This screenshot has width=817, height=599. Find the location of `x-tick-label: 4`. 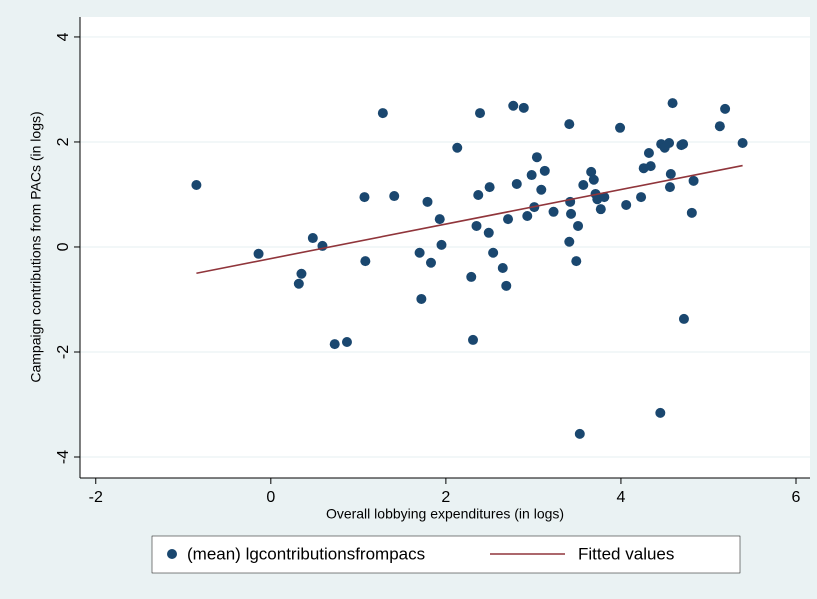

x-tick-label: 4 is located at coordinates (620, 497).